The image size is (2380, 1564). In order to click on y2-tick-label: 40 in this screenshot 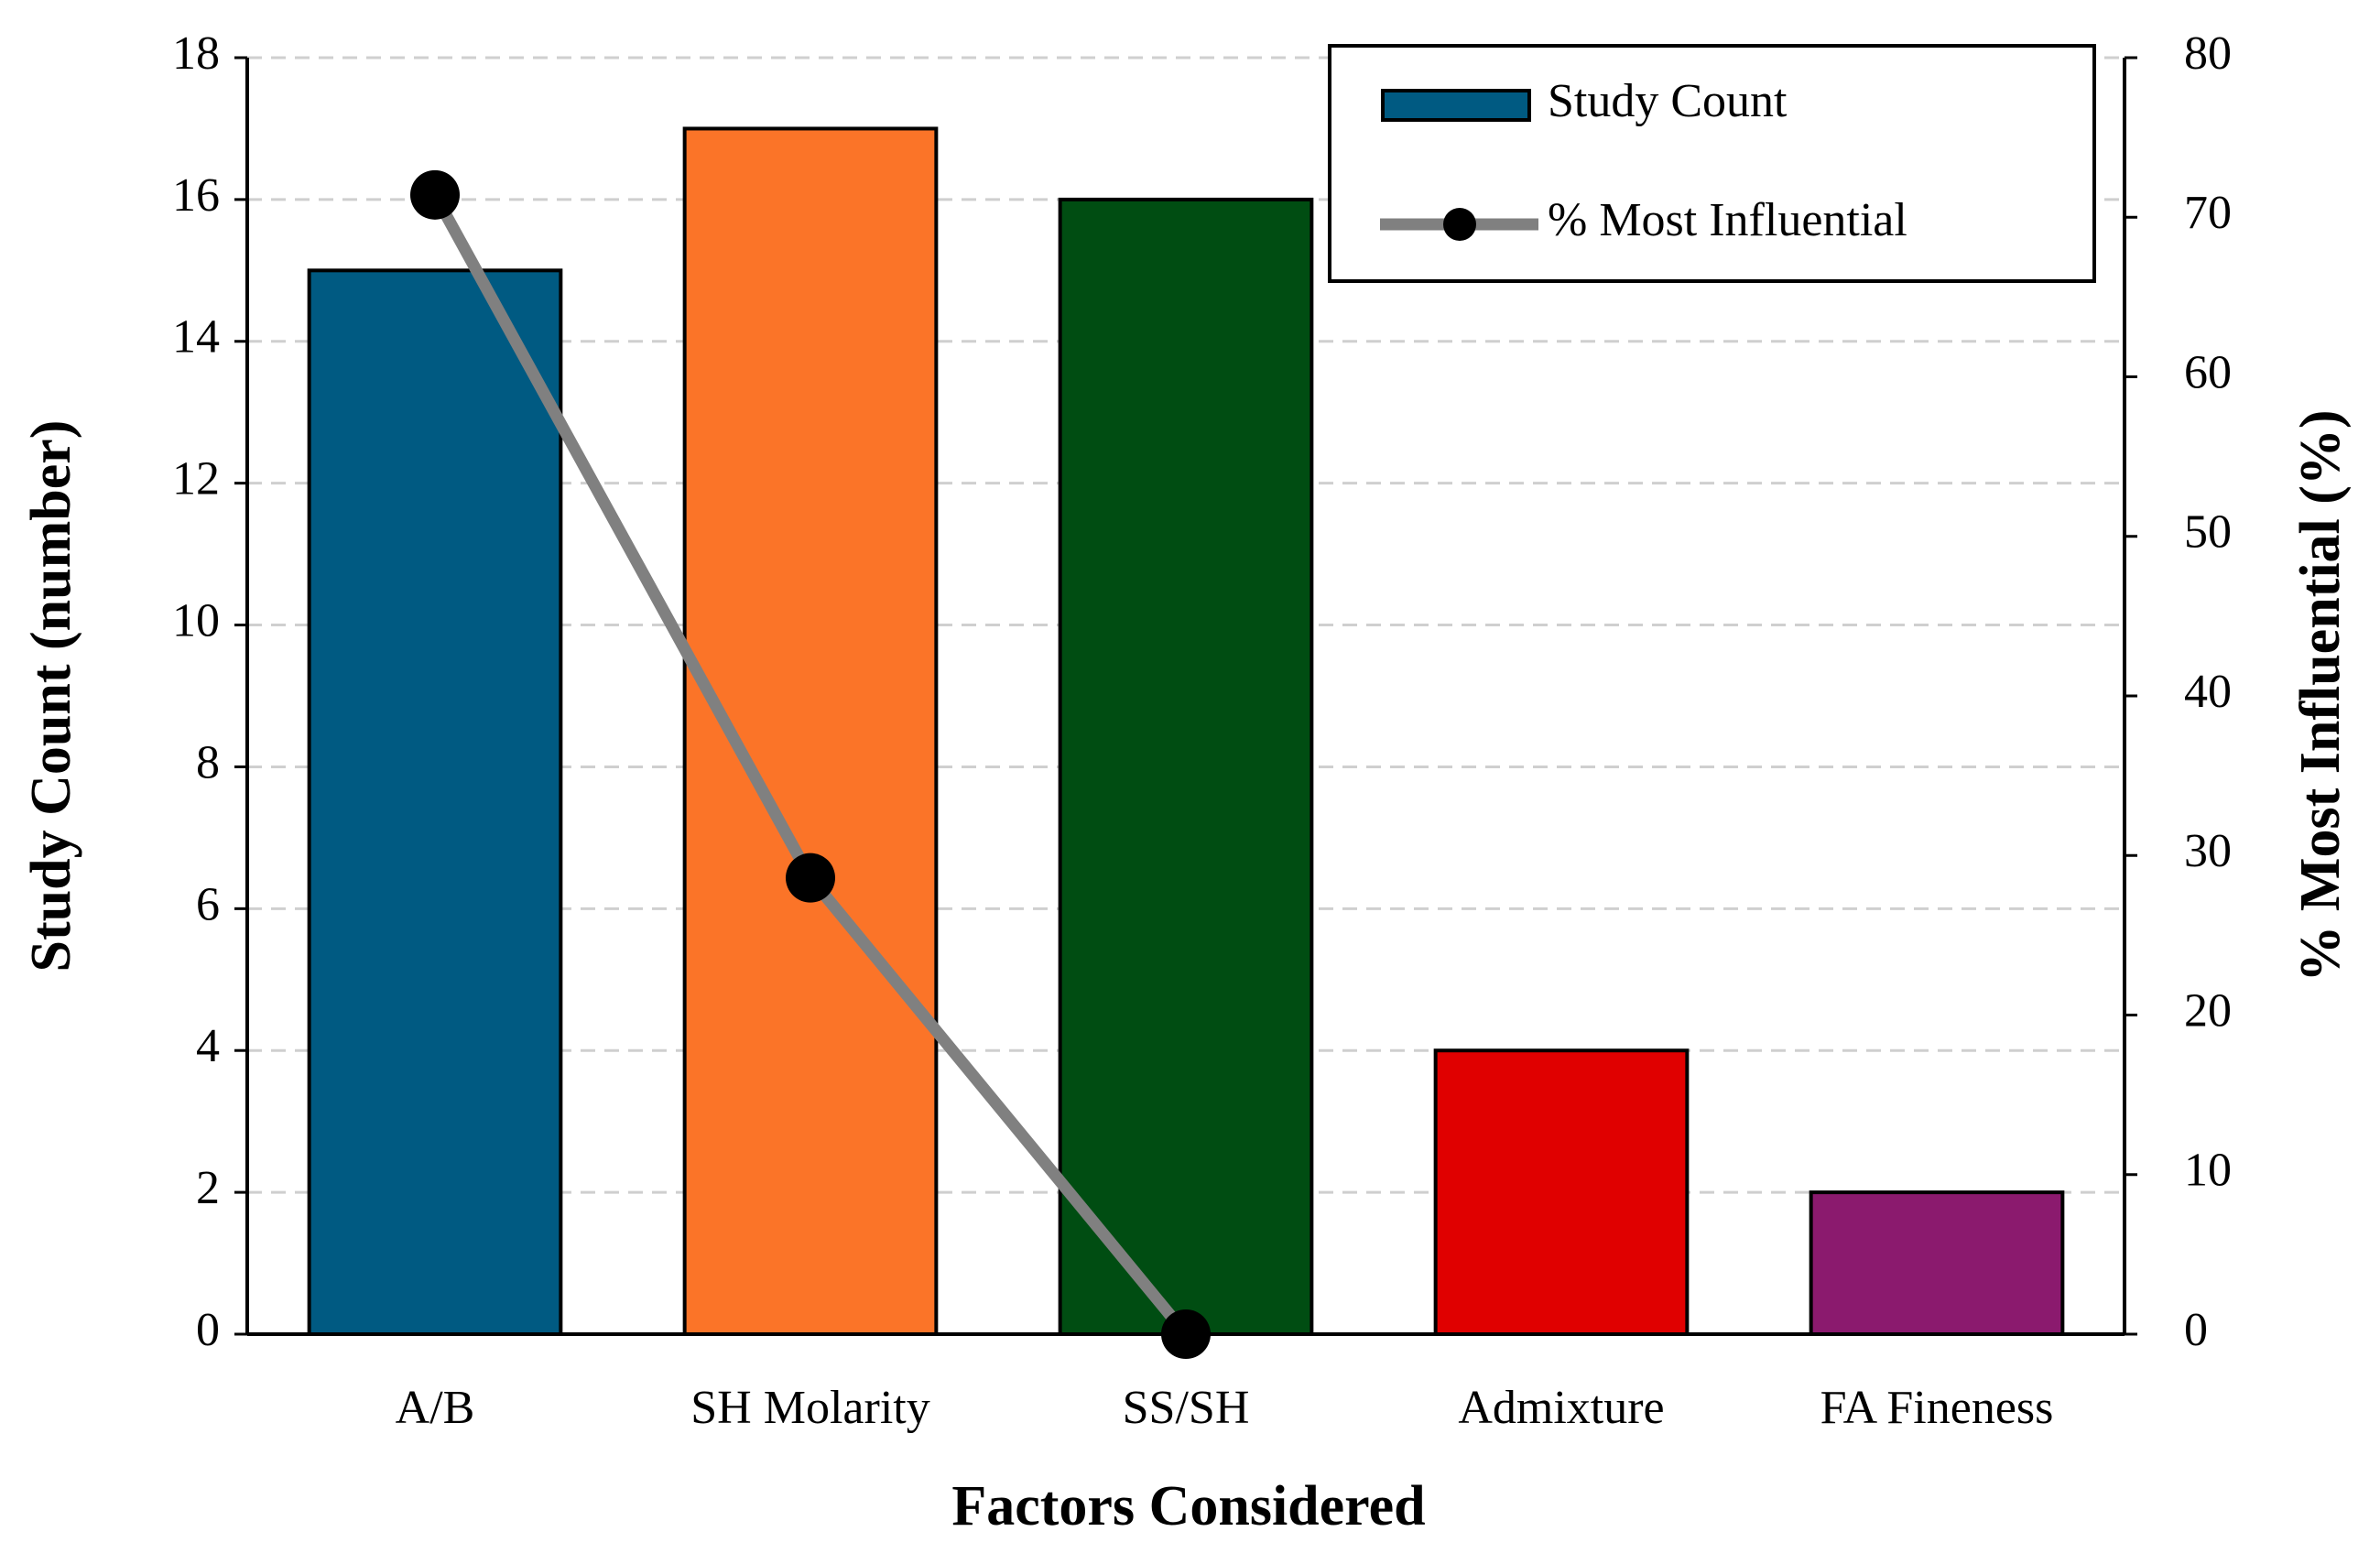, I will do `click(2208, 692)`.